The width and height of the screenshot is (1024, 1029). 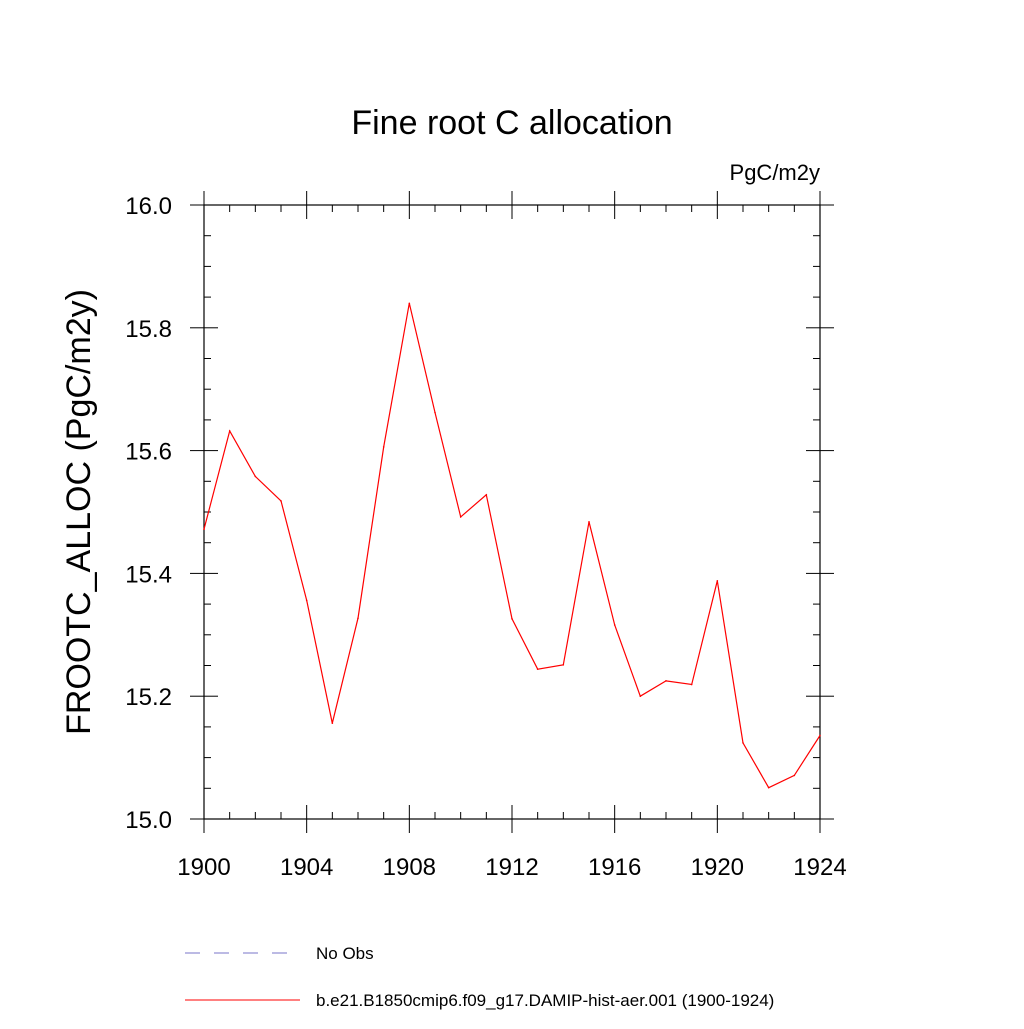 What do you see at coordinates (614, 867) in the screenshot?
I see `x-tick-label: 1916` at bounding box center [614, 867].